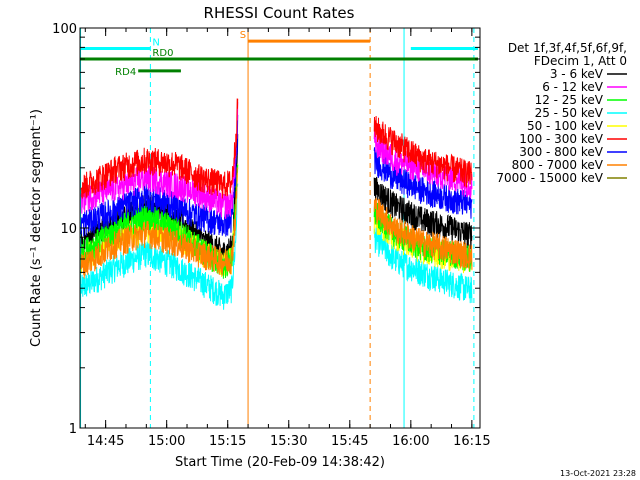 The height and width of the screenshot is (480, 640). I want to click on legend-entry-label: 800 - 7000 keV, so click(558, 165).